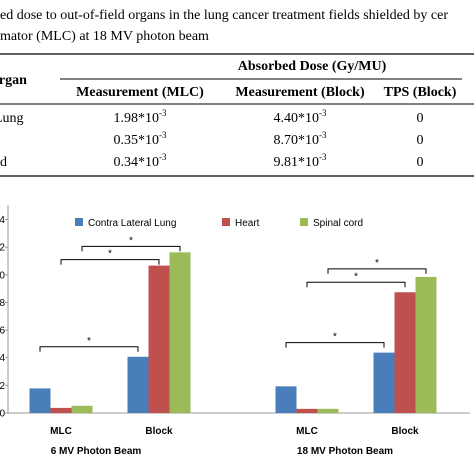 The image size is (474, 474). What do you see at coordinates (137, 140) in the screenshot?
I see `cell-base: 0.35*10` at bounding box center [137, 140].